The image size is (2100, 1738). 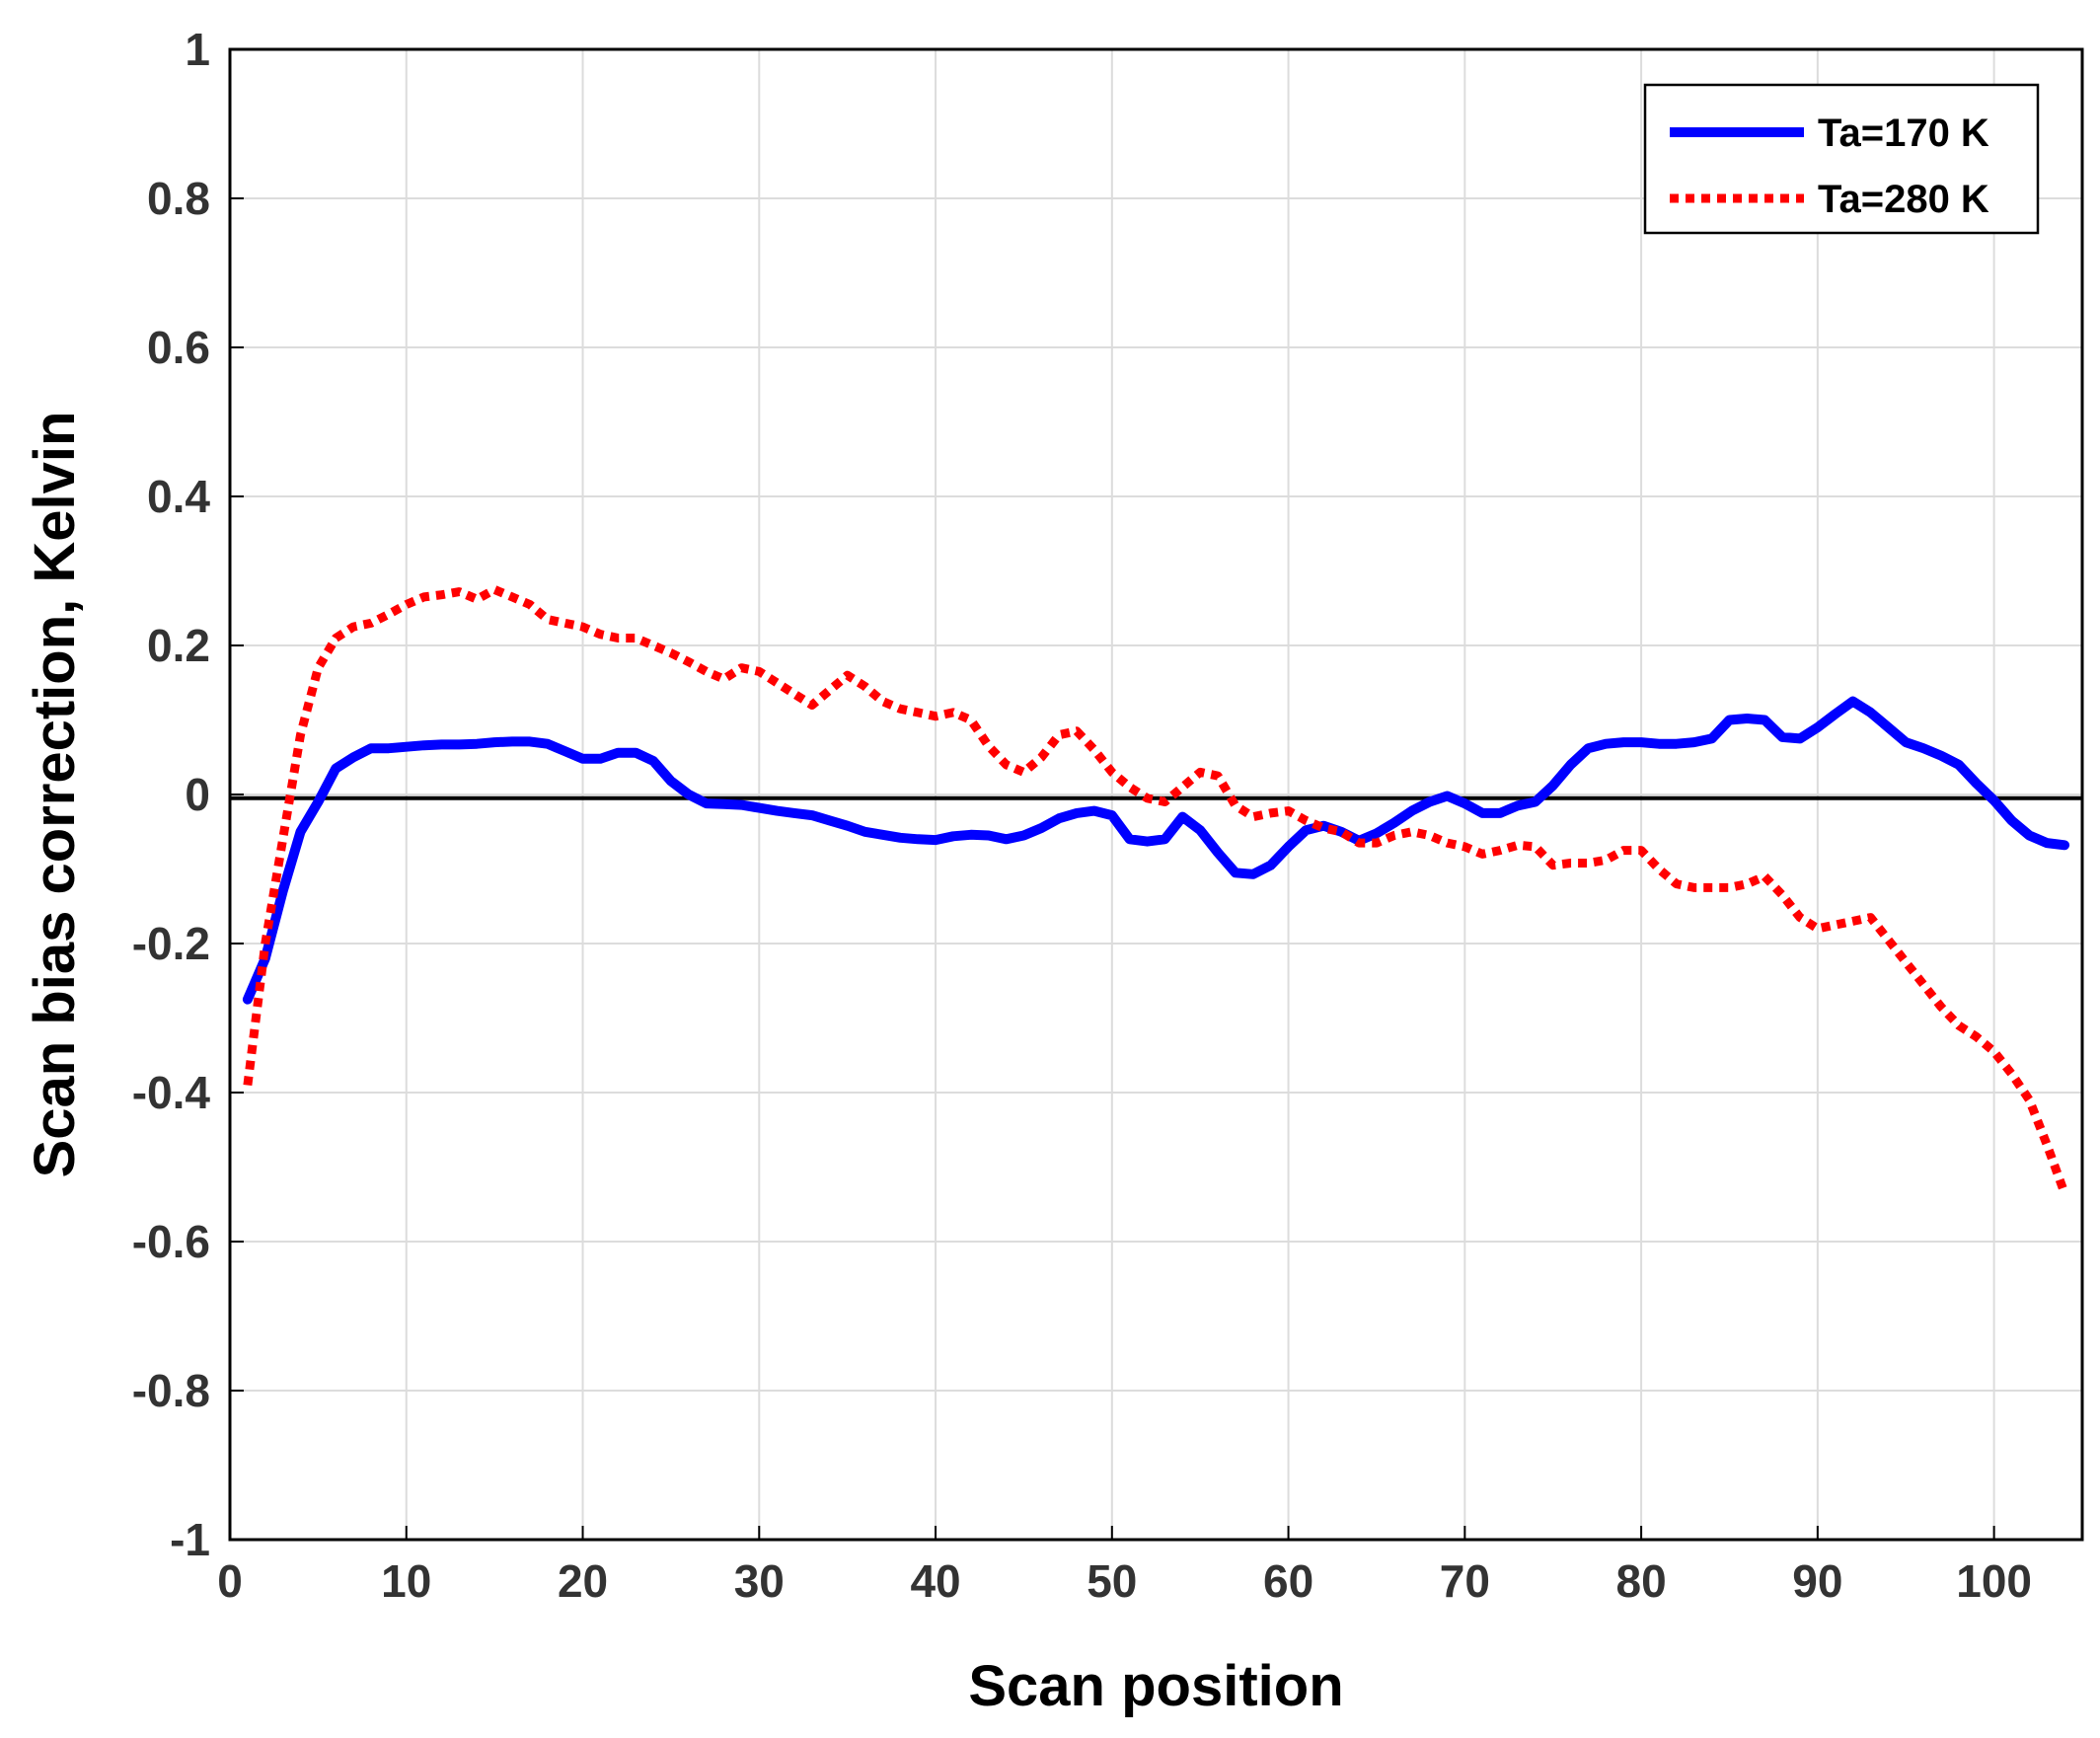 I want to click on x-tick-label: 100, so click(x=1994, y=1581).